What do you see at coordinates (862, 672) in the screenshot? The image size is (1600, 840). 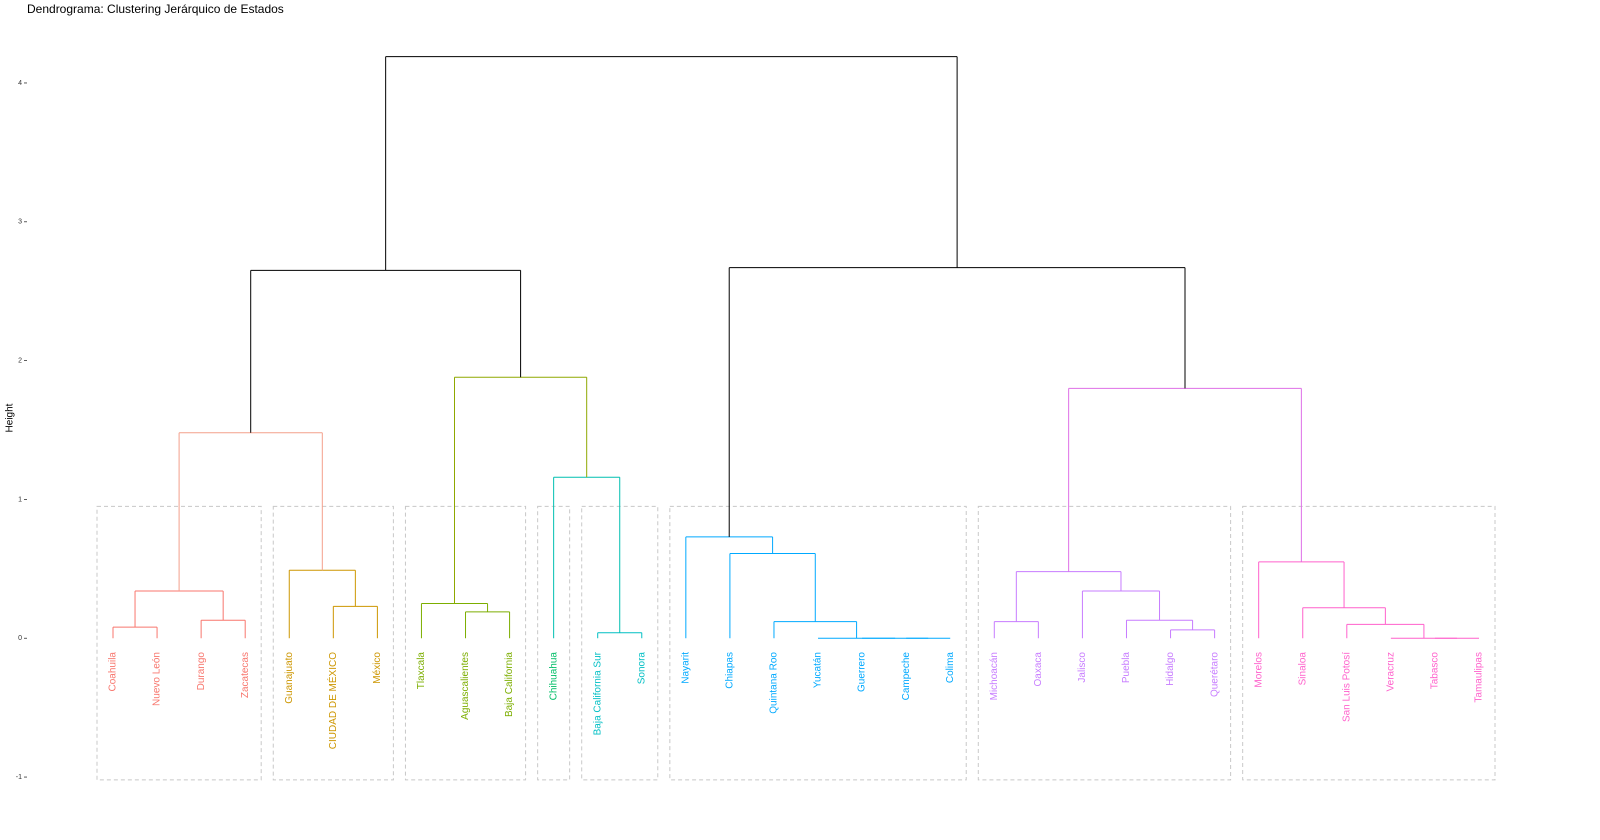 I see `leaf-label: Guerrero` at bounding box center [862, 672].